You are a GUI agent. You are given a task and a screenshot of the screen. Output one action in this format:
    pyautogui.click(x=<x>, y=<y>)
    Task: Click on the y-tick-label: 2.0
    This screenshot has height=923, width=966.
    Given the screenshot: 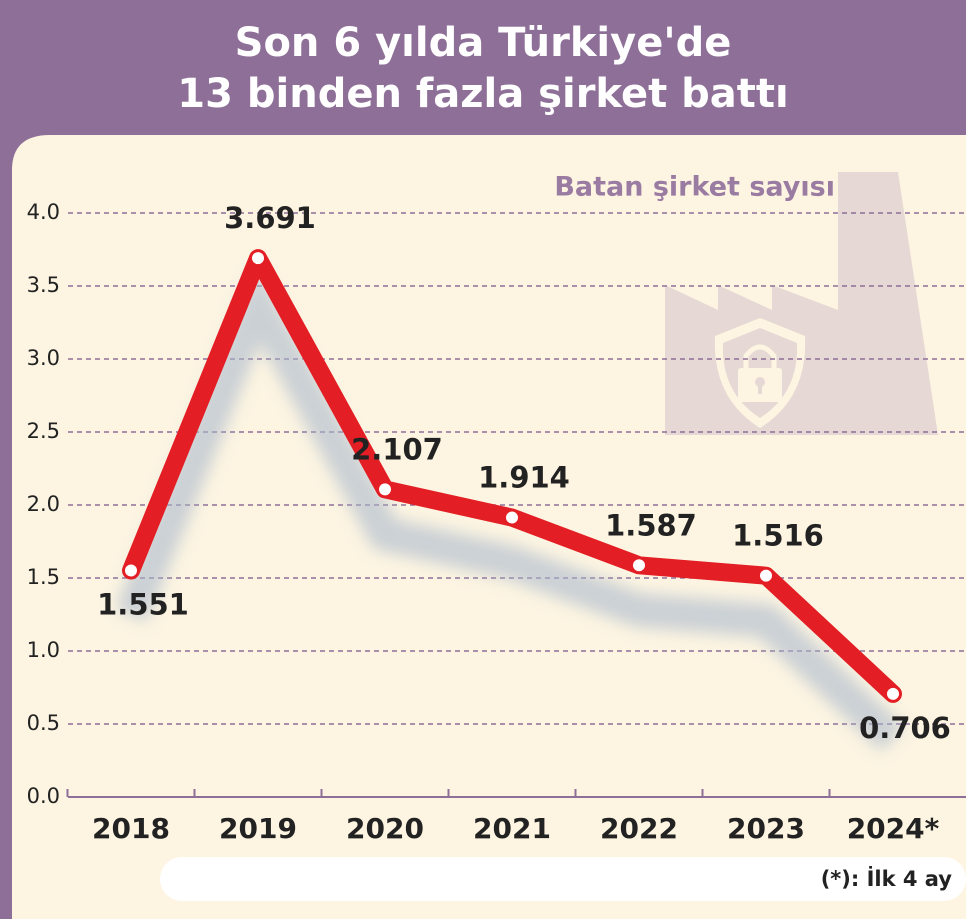 What is the action you would take?
    pyautogui.click(x=43, y=504)
    